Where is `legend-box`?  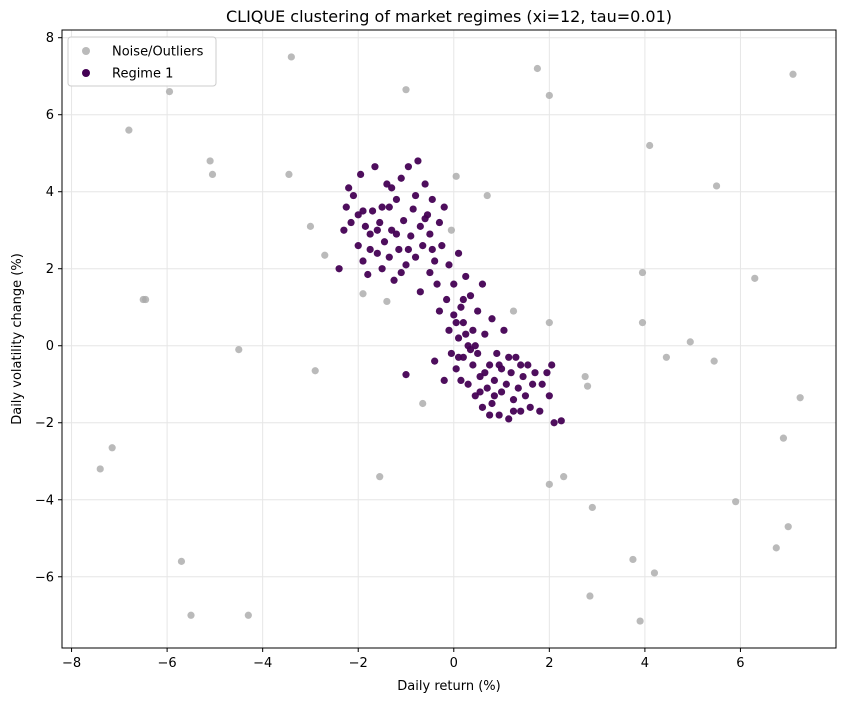 legend-box is located at coordinates (142, 61).